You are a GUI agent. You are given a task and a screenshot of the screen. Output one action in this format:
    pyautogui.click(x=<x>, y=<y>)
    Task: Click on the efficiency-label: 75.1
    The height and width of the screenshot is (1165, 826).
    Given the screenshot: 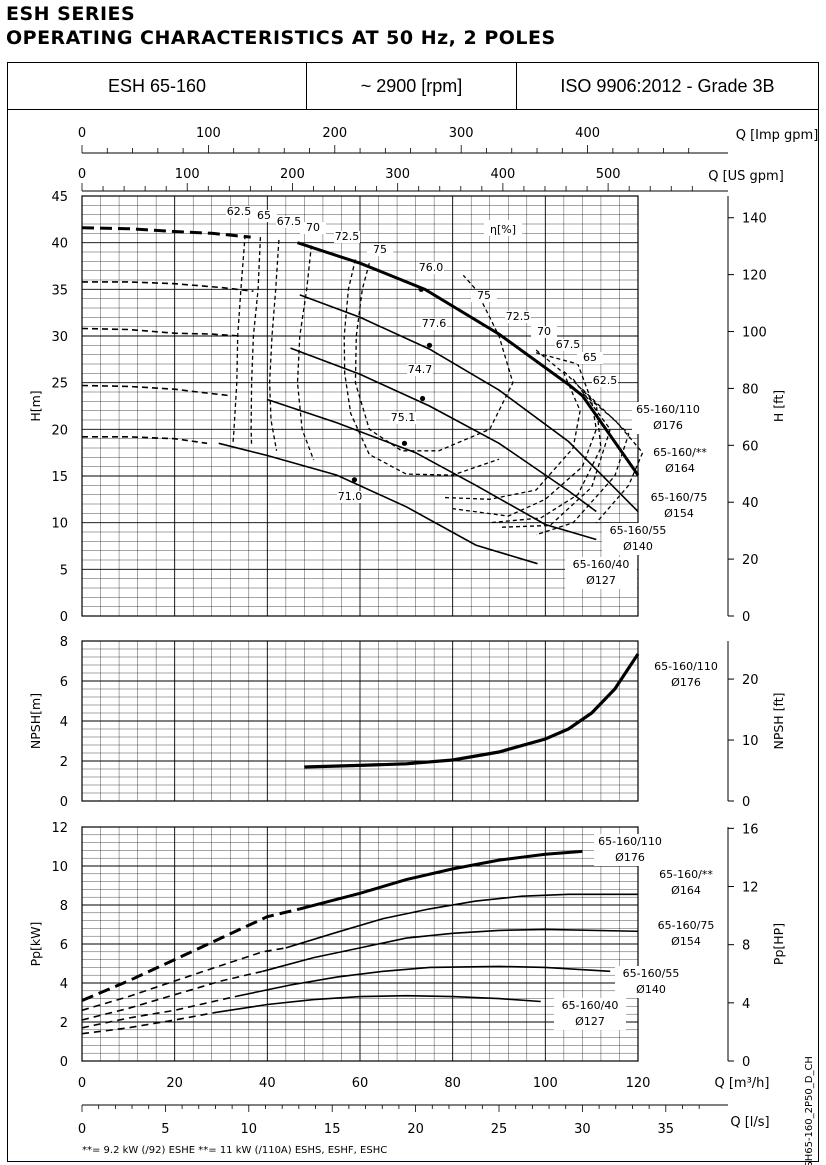 What is the action you would take?
    pyautogui.click(x=403, y=417)
    